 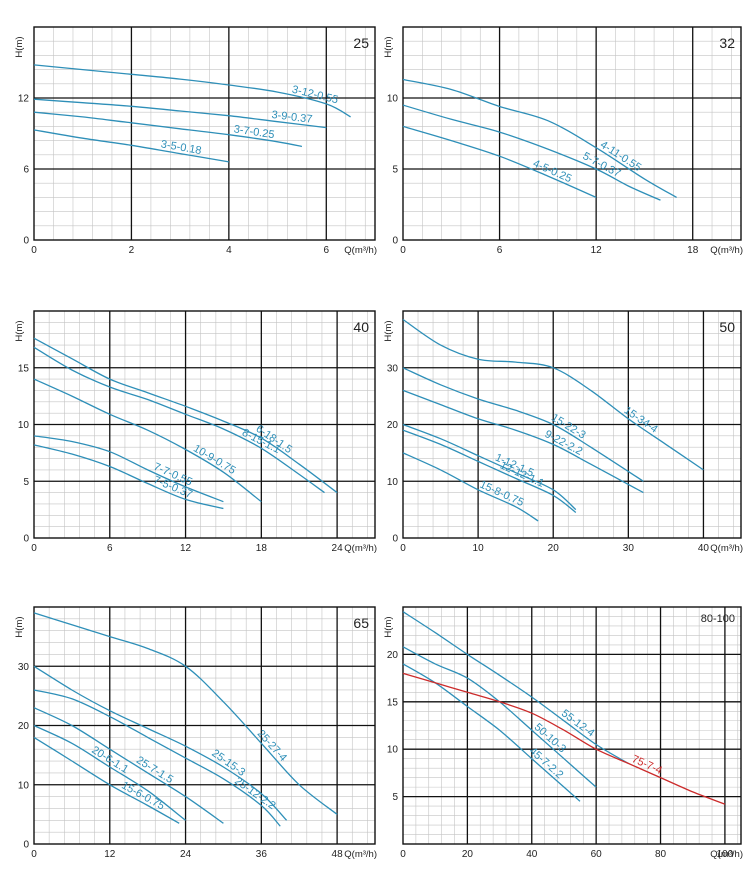 I want to click on curve-label: 3-12-0.55, so click(x=315, y=95).